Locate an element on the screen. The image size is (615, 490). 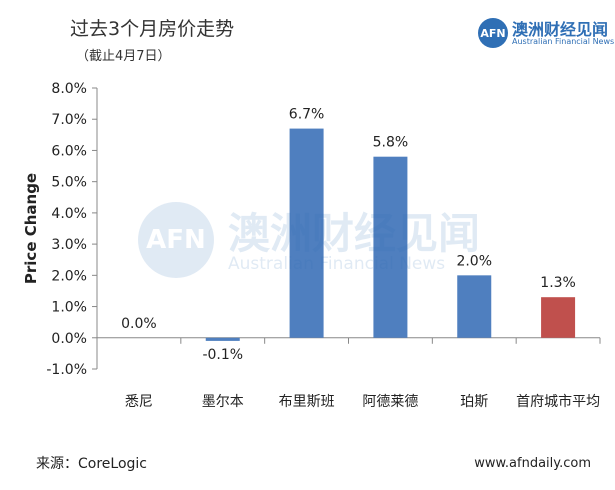
y-tick-label: 0.0% is located at coordinates (69, 339).